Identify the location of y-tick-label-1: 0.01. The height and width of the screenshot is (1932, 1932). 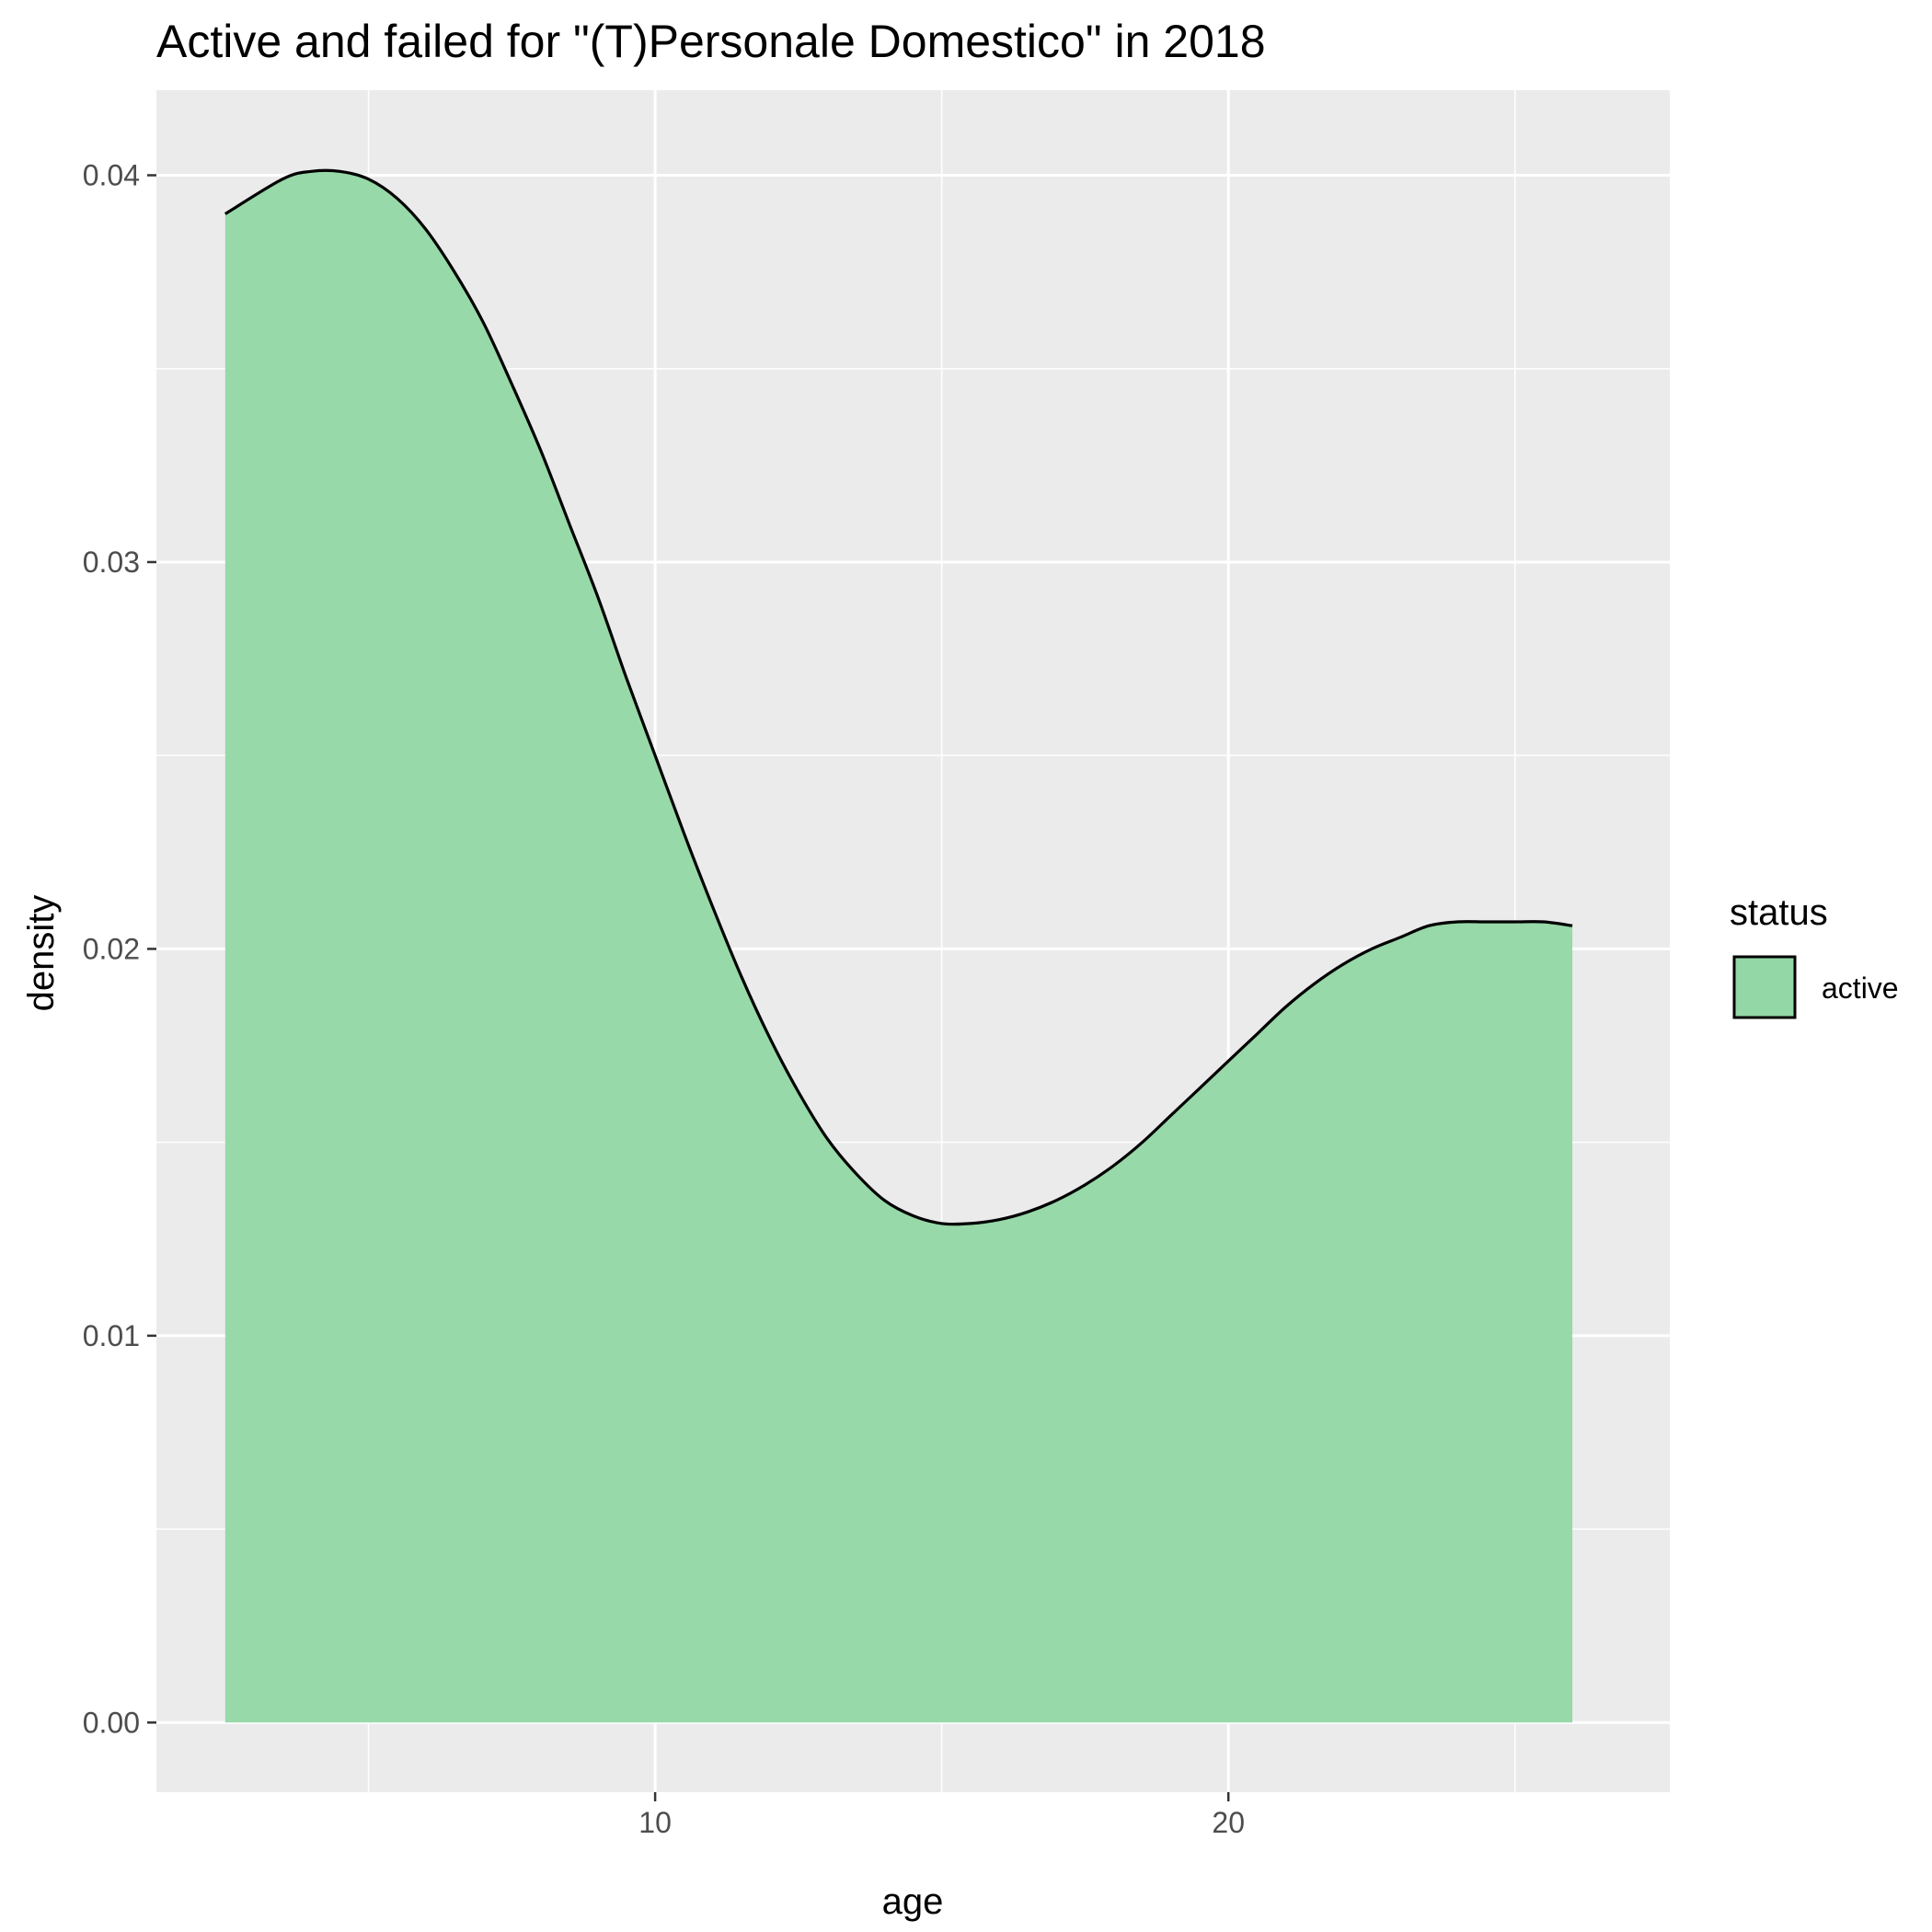
(111, 1335).